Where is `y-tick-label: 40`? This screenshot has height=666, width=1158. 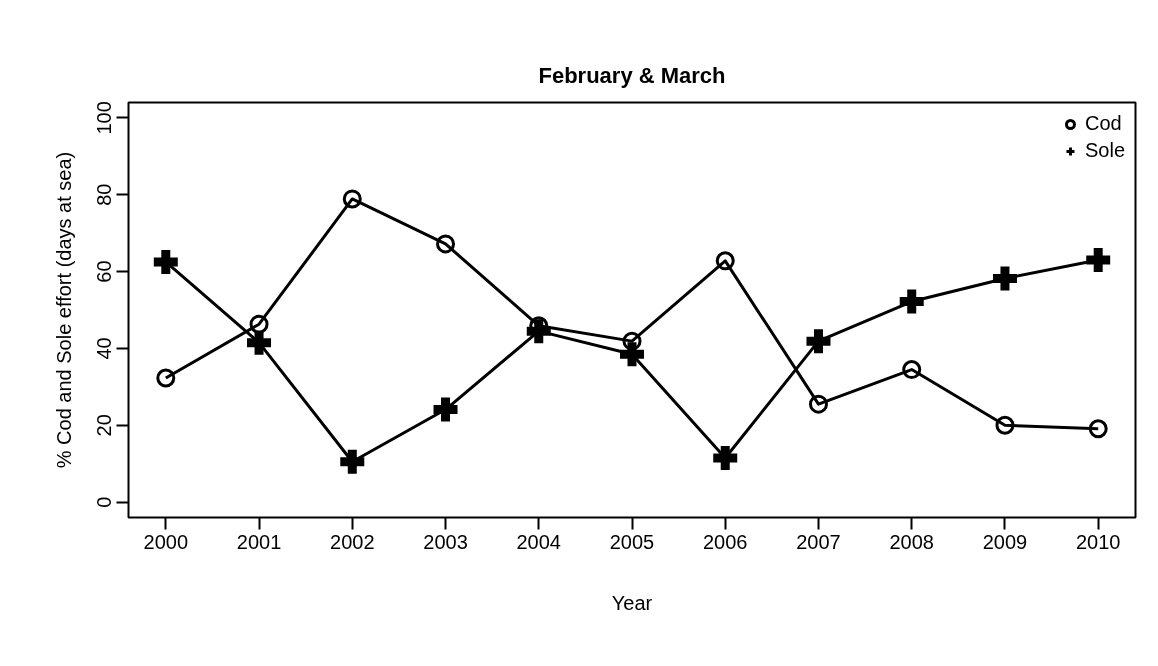 y-tick-label: 40 is located at coordinates (104, 348).